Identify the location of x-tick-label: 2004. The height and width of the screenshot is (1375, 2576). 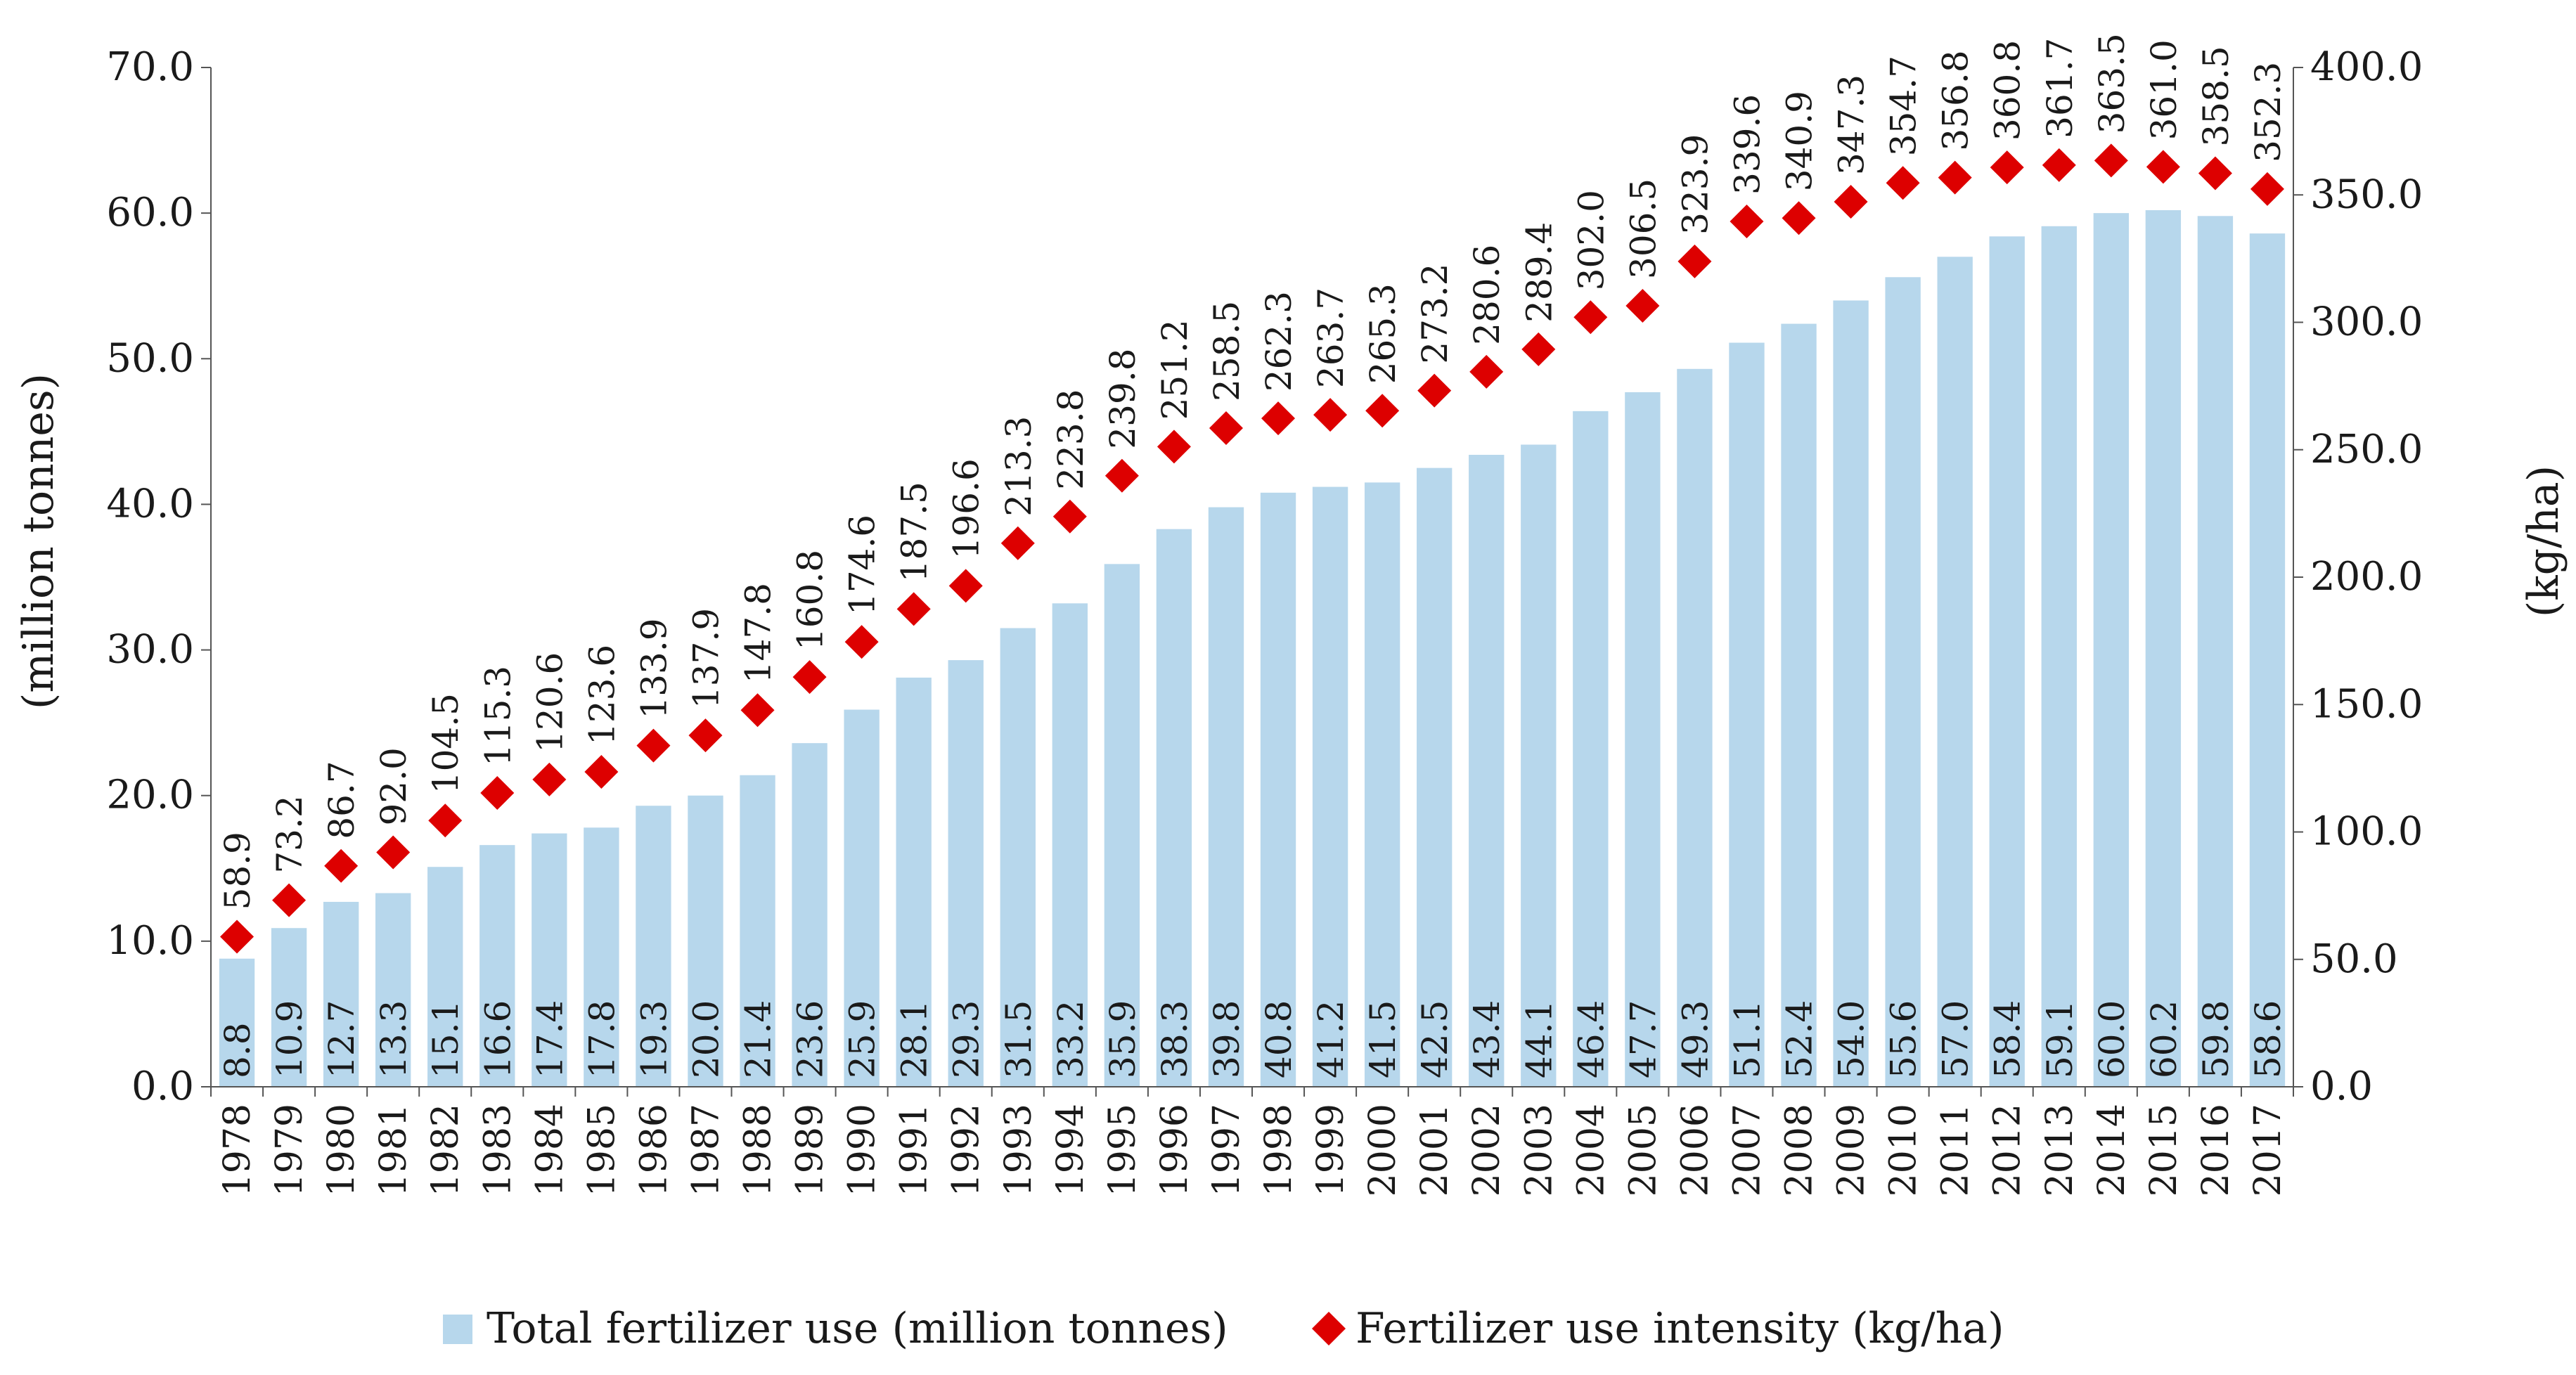
(1591, 1150).